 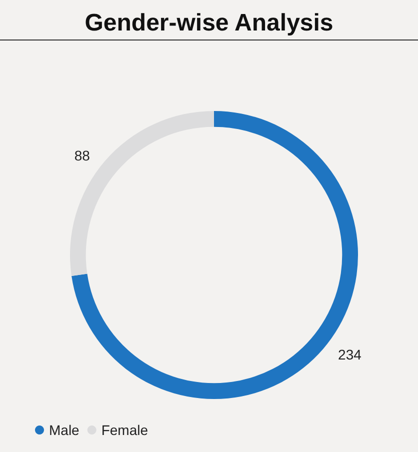 I want to click on data-label: 234, so click(x=350, y=354).